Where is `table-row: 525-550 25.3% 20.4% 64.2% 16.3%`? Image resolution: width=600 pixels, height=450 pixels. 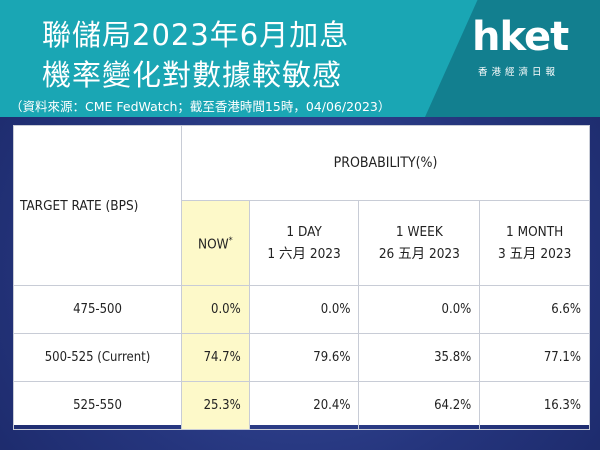 table-row: 525-550 25.3% 20.4% 64.2% 16.3% is located at coordinates (301, 405).